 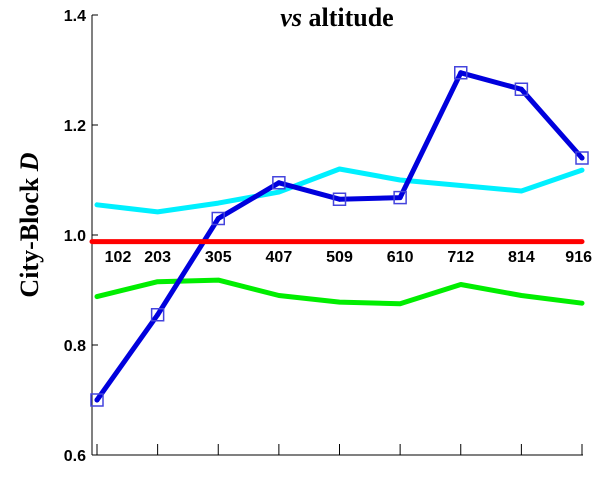 I want to click on chart-title: vs altitude, so click(x=336, y=17).